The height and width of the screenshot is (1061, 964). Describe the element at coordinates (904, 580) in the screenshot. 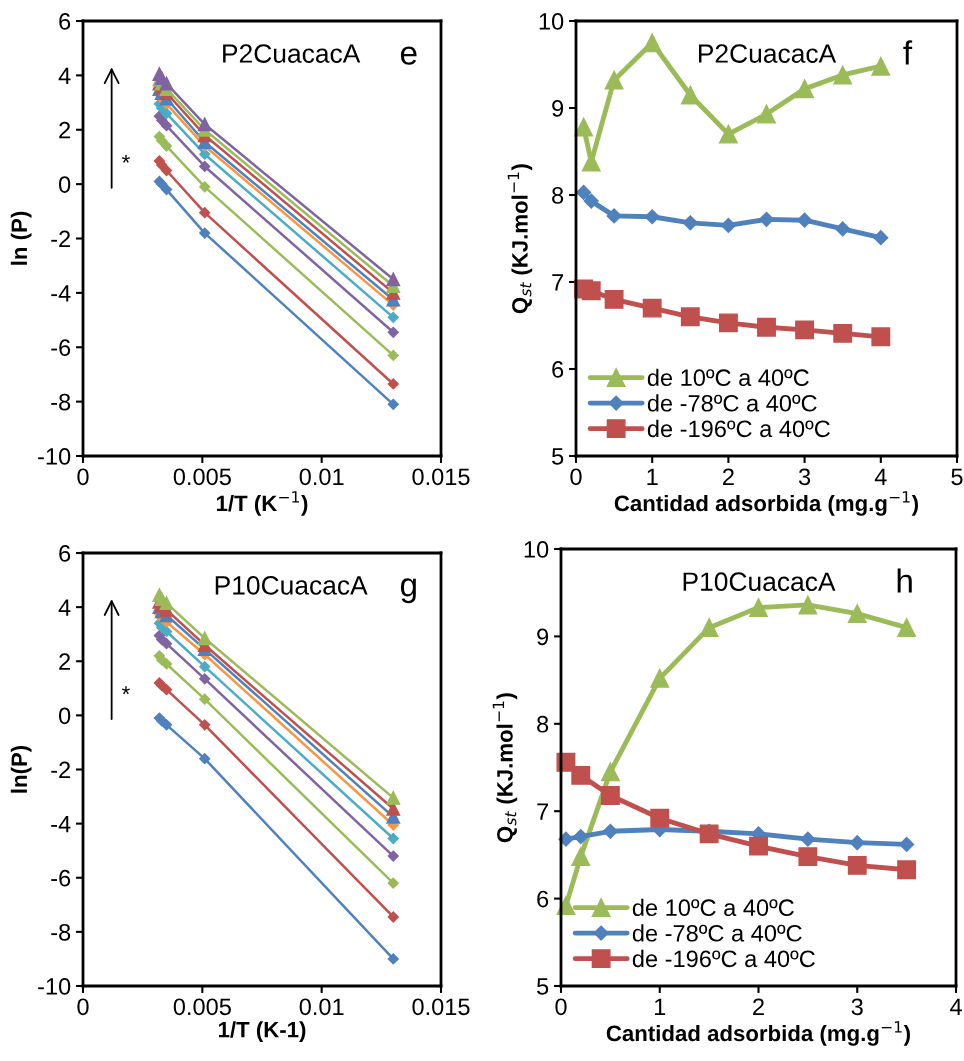

I see `annotation: h` at that location.